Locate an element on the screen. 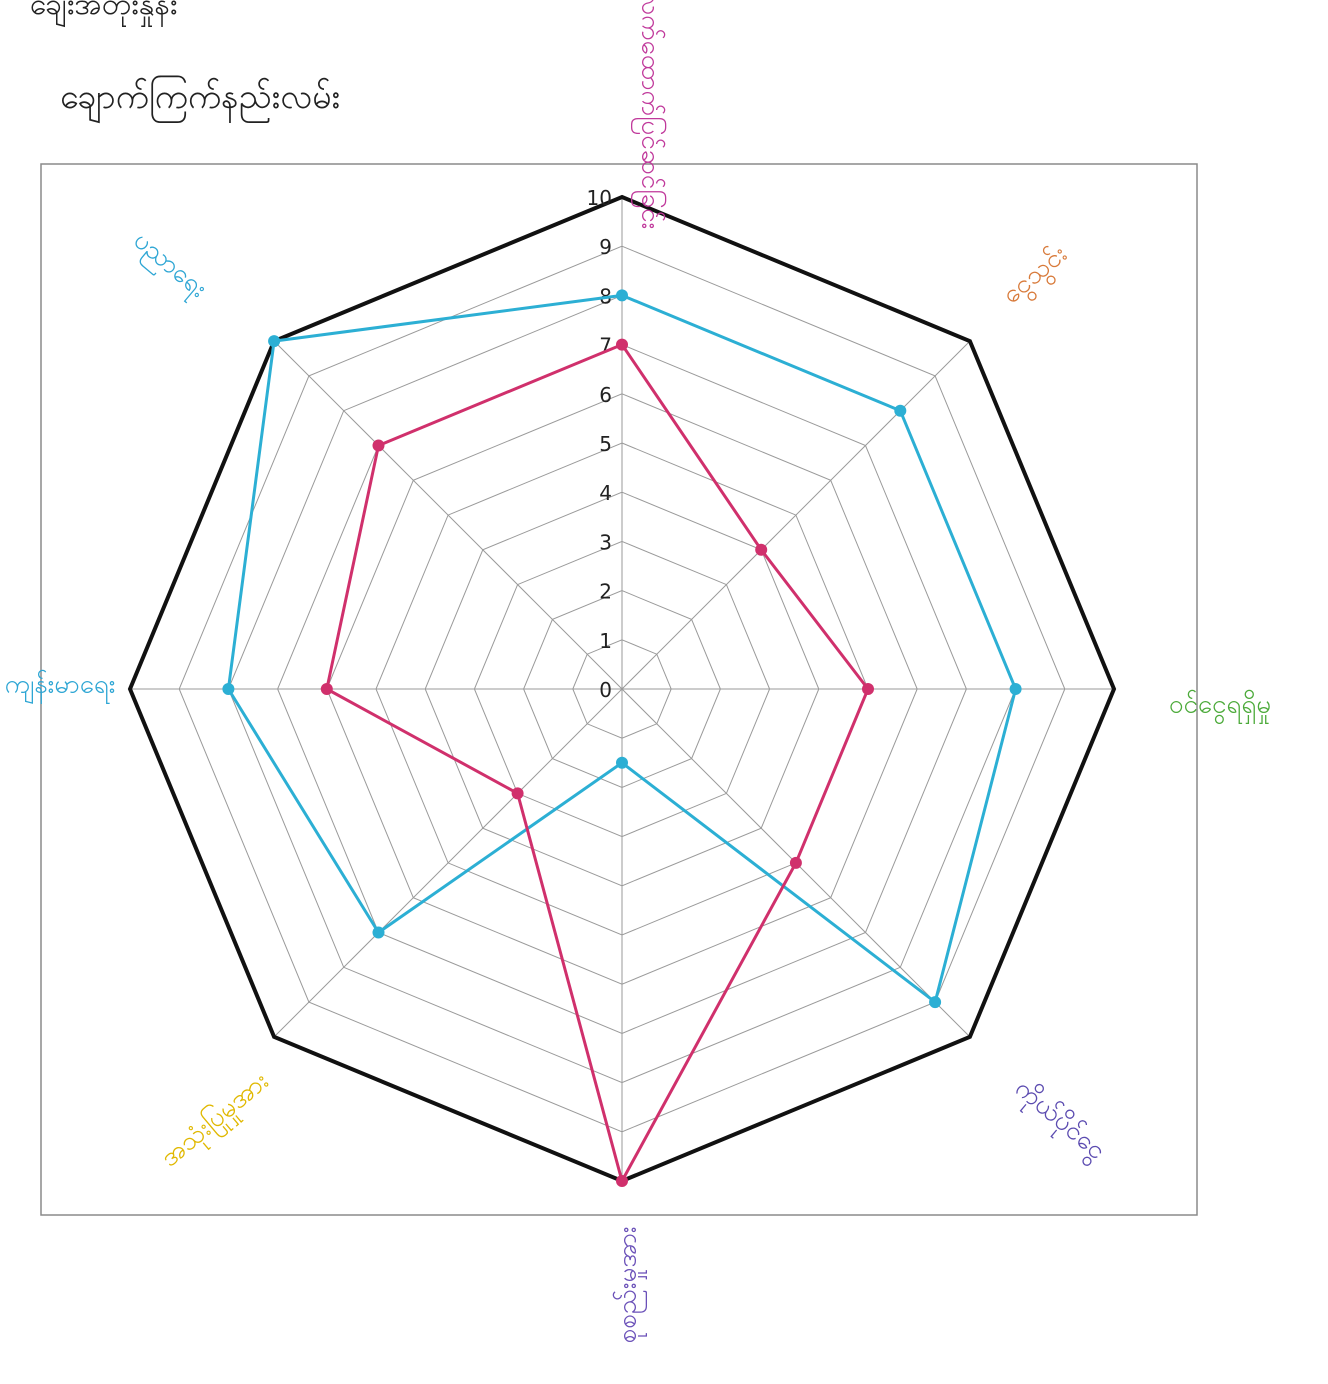 The height and width of the screenshot is (1384, 1328). tick-label: 4 is located at coordinates (605, 493).